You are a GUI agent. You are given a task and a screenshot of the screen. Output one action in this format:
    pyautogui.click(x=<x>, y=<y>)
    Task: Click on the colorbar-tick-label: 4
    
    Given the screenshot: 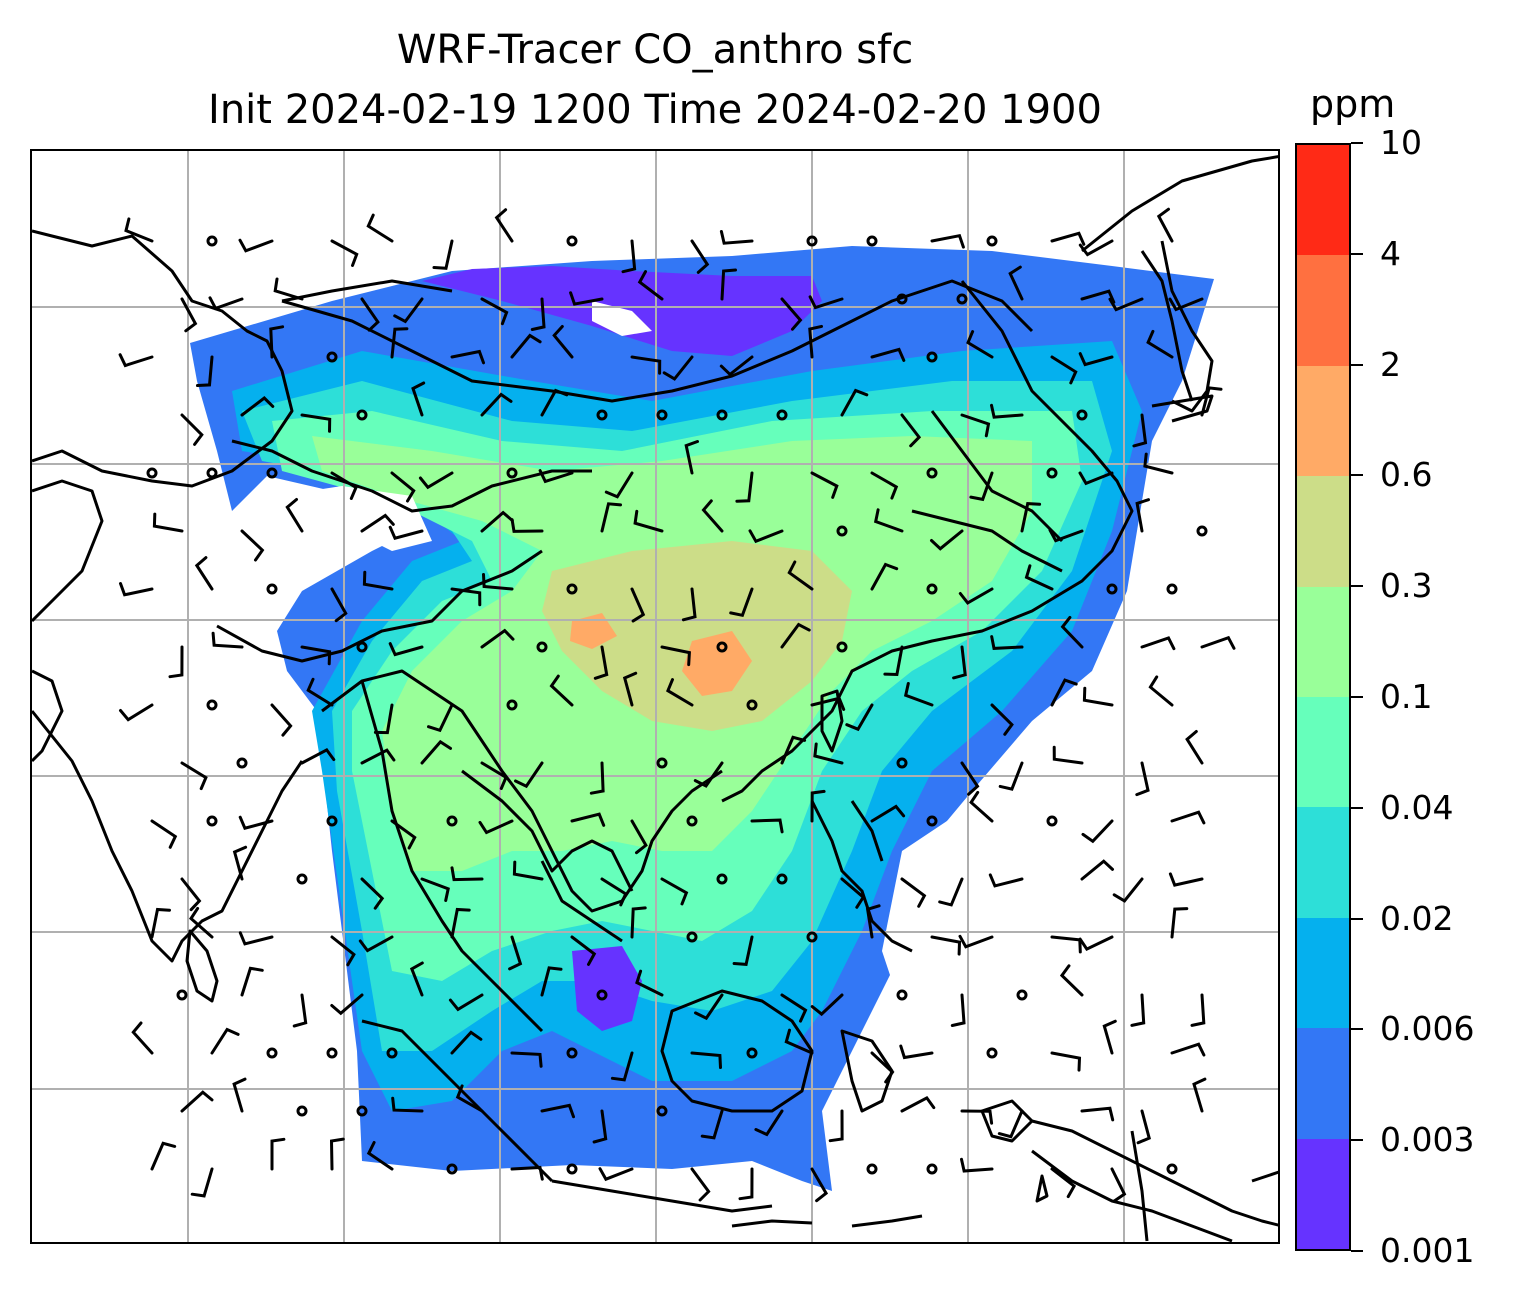 What is the action you would take?
    pyautogui.click(x=1390, y=253)
    